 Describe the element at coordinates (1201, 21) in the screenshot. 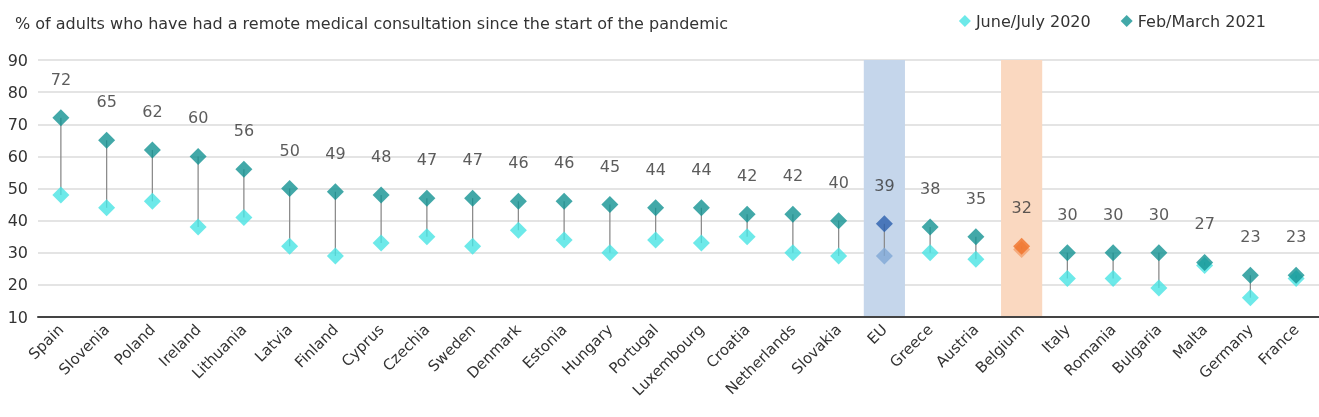

I see `legend-label: Feb/March 2021` at that location.